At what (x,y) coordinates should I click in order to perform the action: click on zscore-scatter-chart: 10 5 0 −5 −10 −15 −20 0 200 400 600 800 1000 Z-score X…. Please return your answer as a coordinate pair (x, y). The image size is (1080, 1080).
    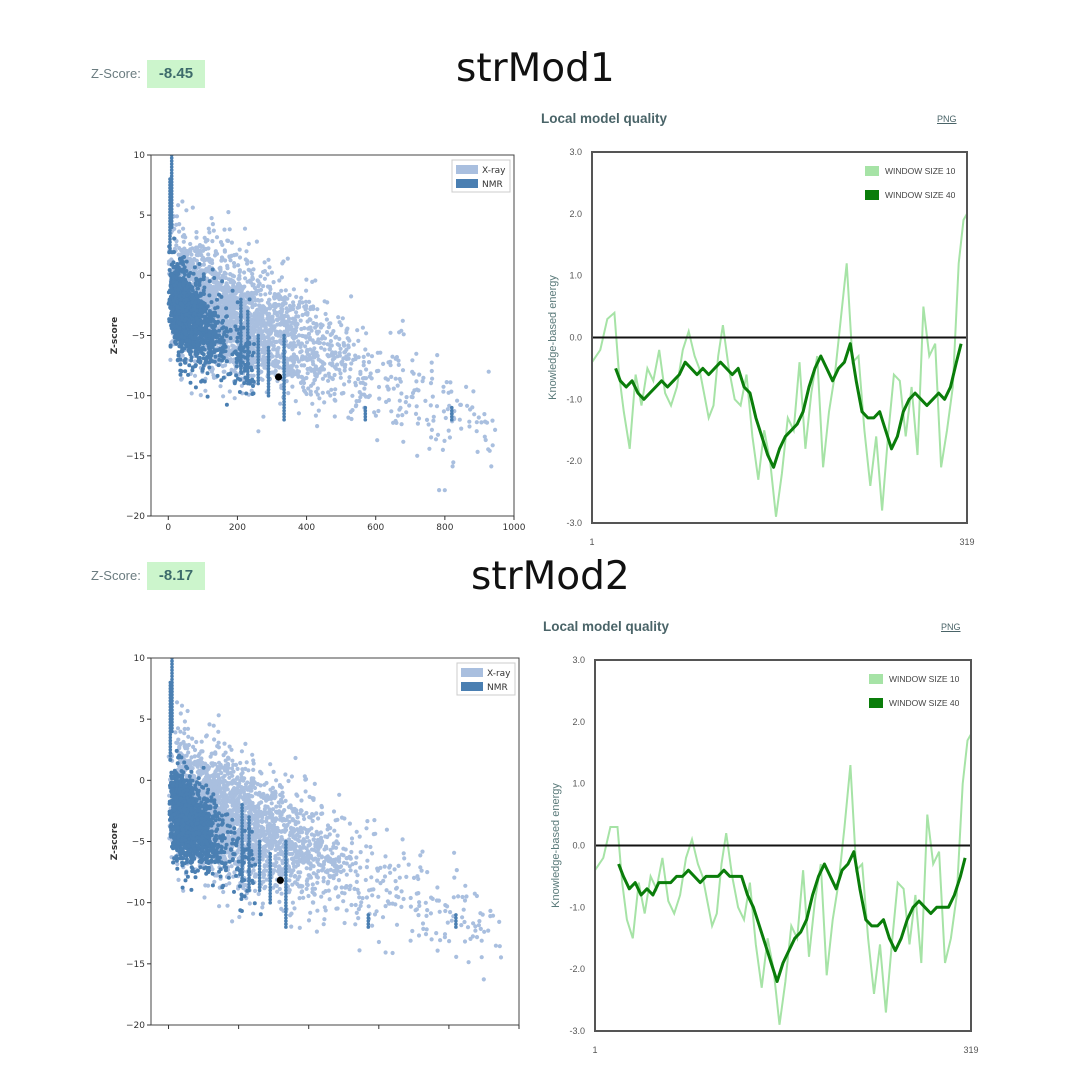
    Looking at the image, I should click on (318, 342).